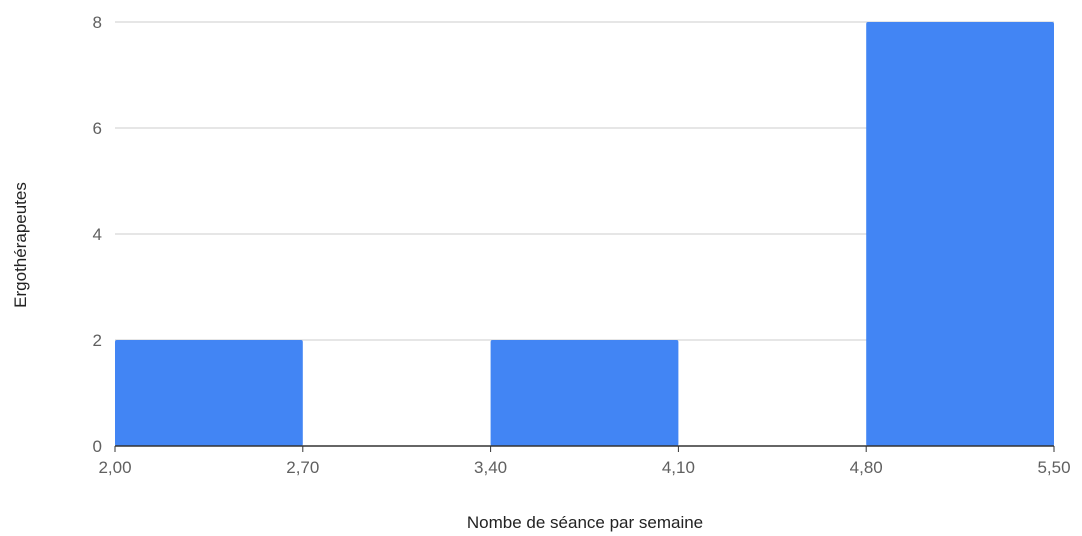 This screenshot has height=536, width=1082. Describe the element at coordinates (97, 128) in the screenshot. I see `y-tick-label: 6` at that location.